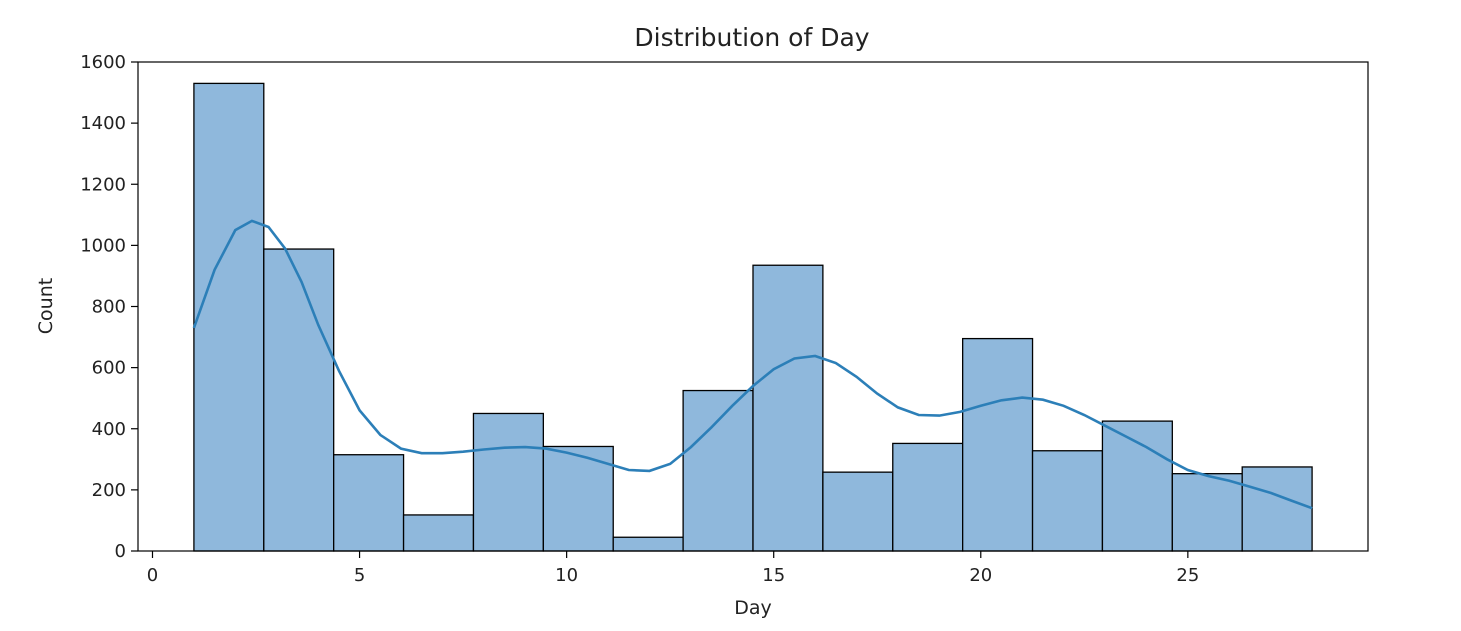  What do you see at coordinates (109, 368) in the screenshot?
I see `y-tick-label: 600` at bounding box center [109, 368].